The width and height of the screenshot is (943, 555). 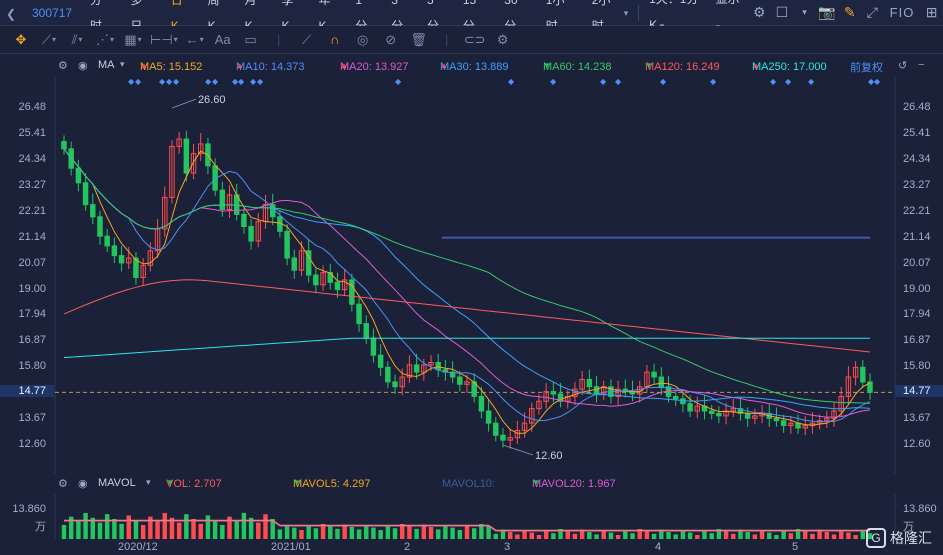 I want to click on vol-dropdown-icon: ▾, so click(x=148, y=482).